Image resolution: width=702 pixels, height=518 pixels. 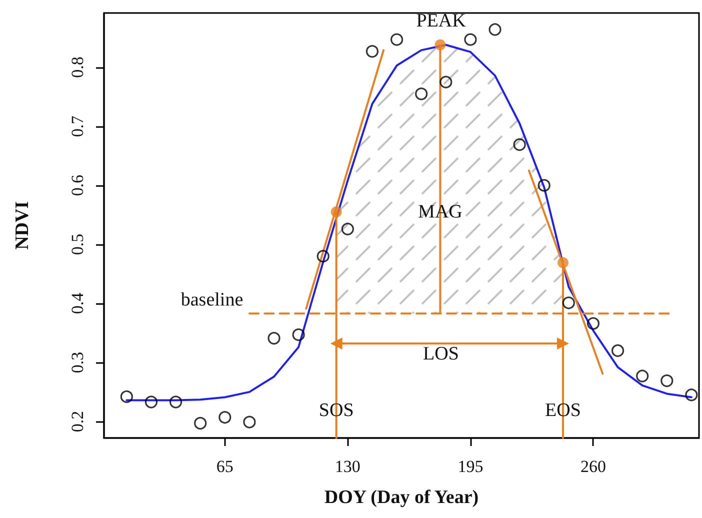 What do you see at coordinates (77, 421) in the screenshot?
I see `y-tick-label: 0.2` at bounding box center [77, 421].